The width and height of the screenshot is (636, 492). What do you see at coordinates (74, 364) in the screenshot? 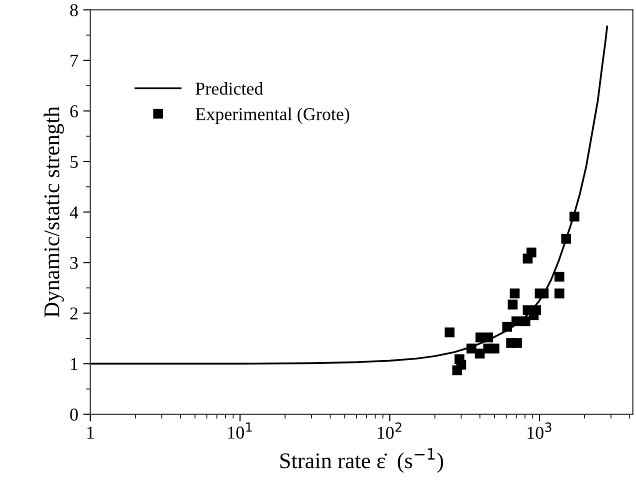
I see `y-tick-label: 1` at bounding box center [74, 364].